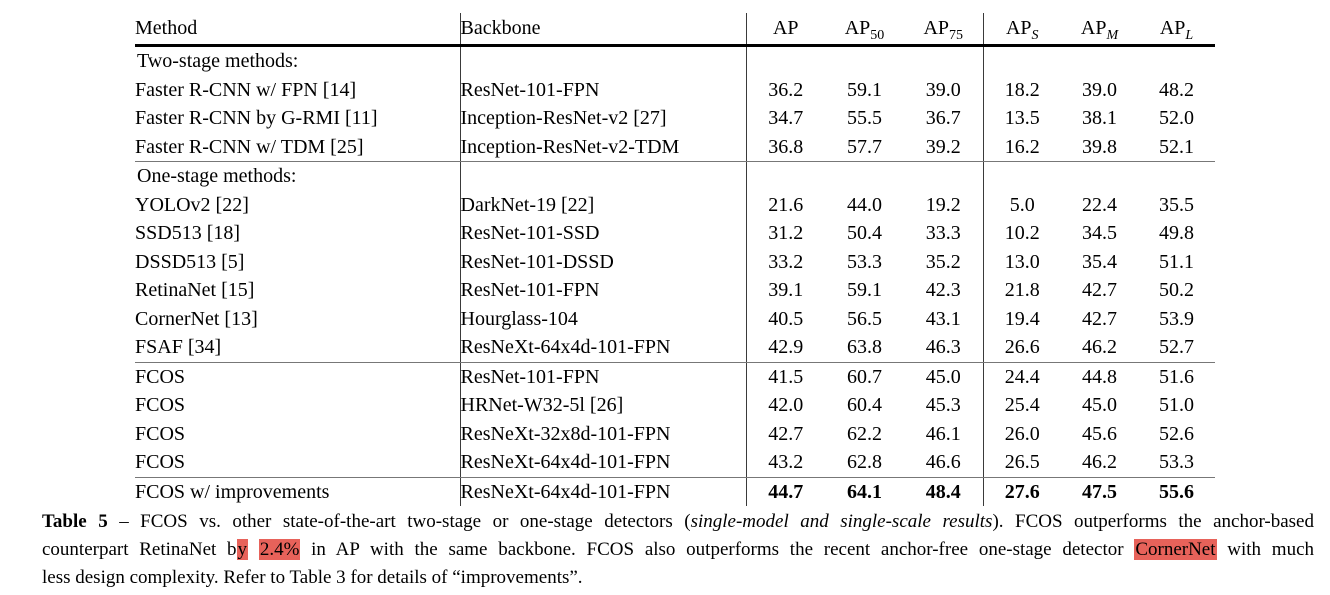 Image resolution: width=1330 pixels, height=595 pixels. I want to click on metric-cell: 21.6, so click(786, 204).